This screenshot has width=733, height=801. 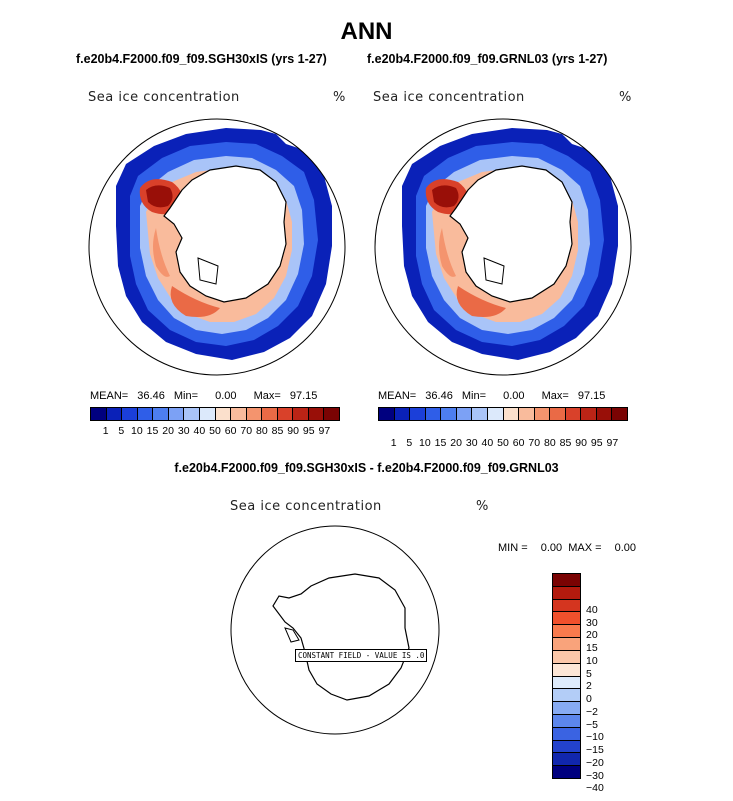 I want to click on difference-max-label: MAX =, so click(x=585, y=548).